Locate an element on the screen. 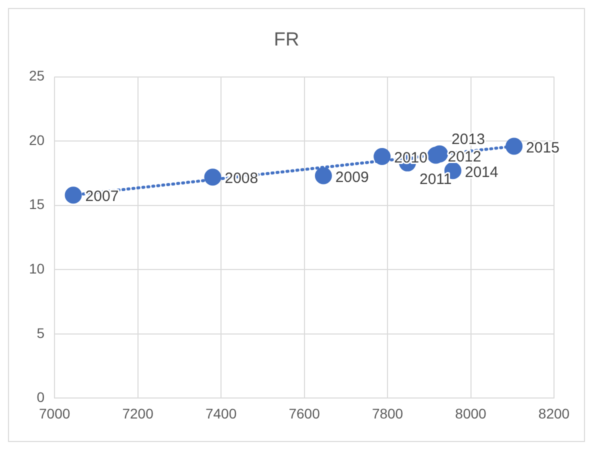  y-tick-label: 0 is located at coordinates (40, 397).